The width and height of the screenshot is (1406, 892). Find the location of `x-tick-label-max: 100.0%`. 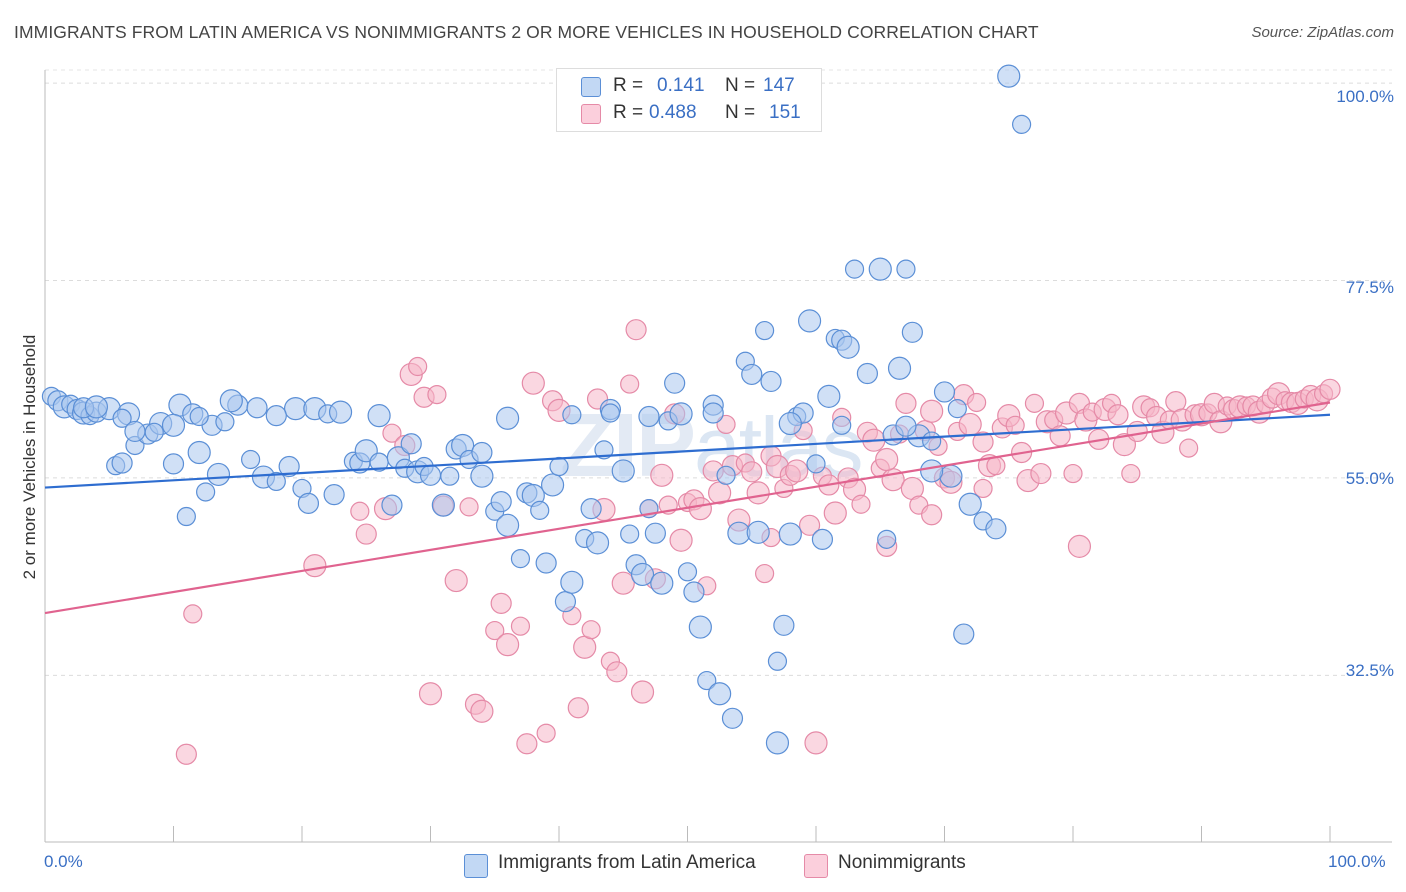

x-tick-label-max: 100.0% is located at coordinates (1357, 861).